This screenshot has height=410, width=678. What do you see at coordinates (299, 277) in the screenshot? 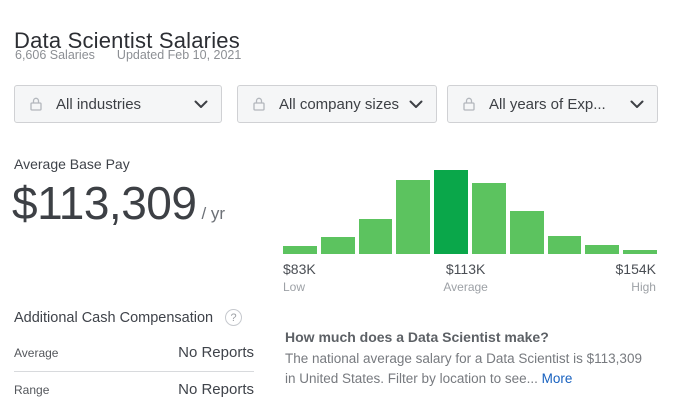
I see `low-salary-label: $83K Low` at bounding box center [299, 277].